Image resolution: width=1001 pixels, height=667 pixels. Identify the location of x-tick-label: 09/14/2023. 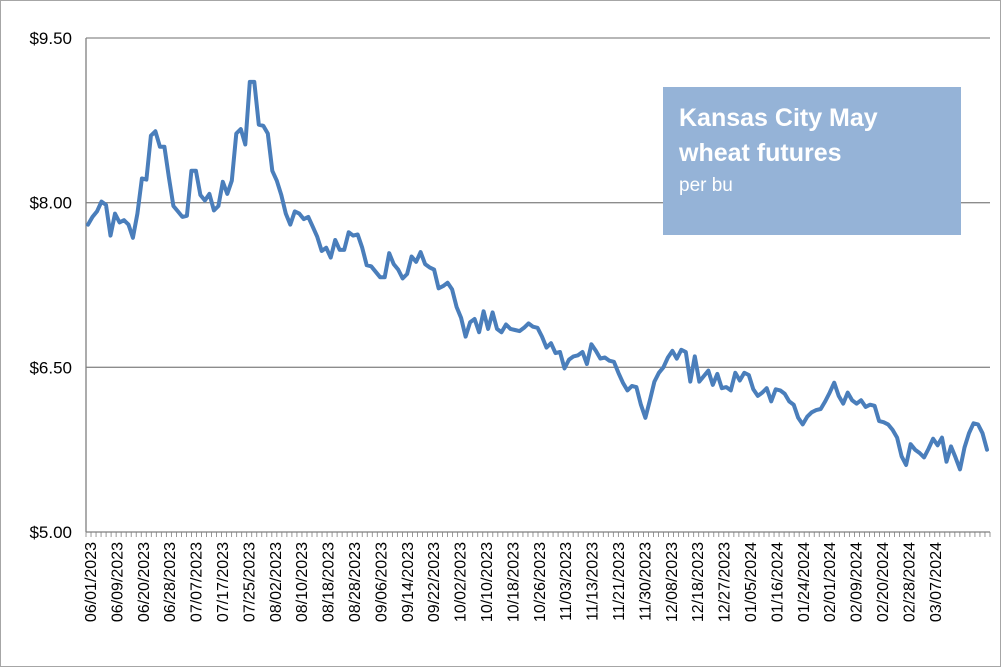
(408, 582).